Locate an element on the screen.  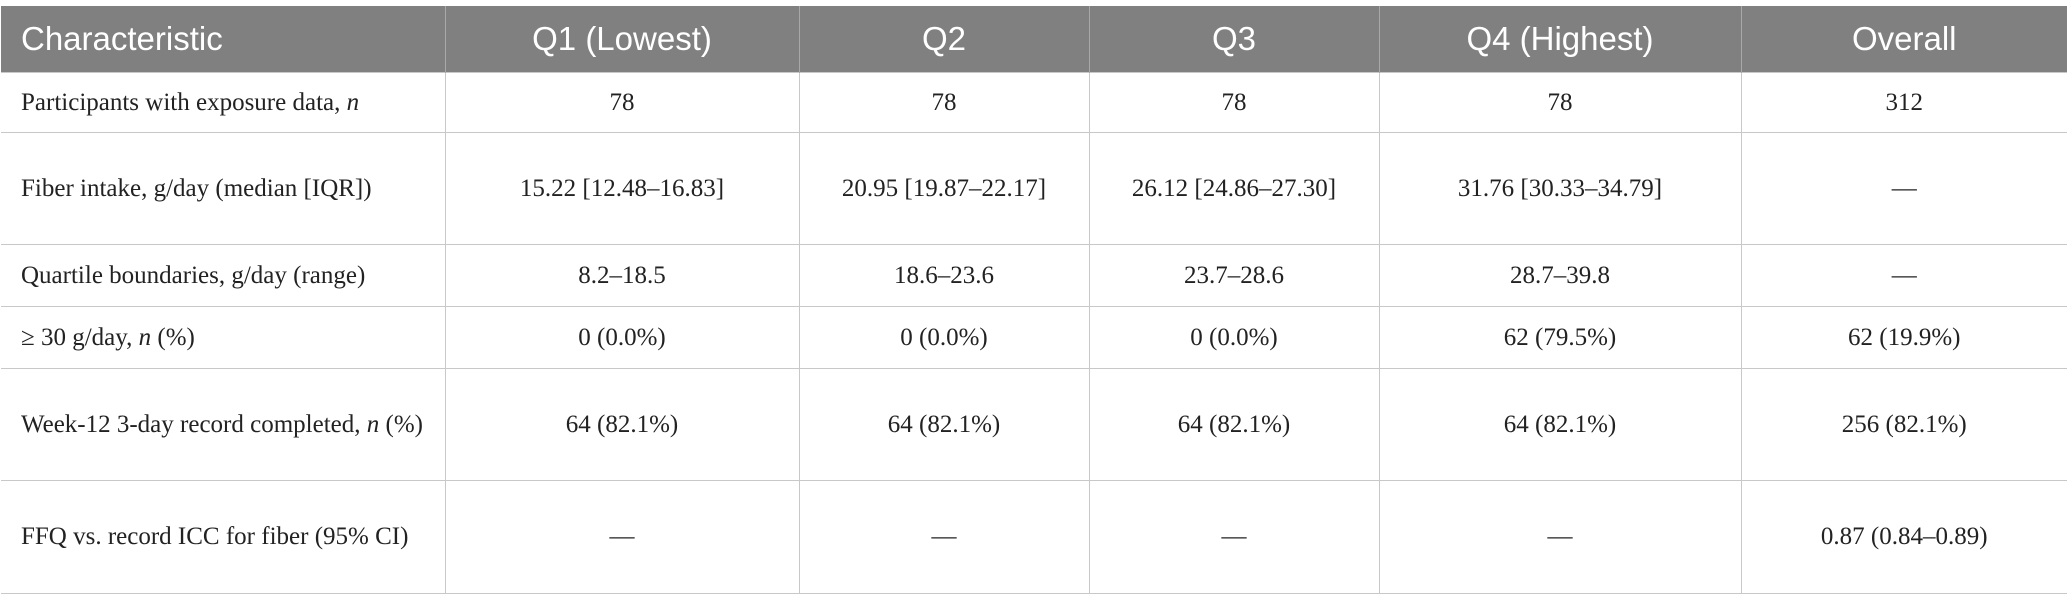
cell: 312 is located at coordinates (1903, 102).